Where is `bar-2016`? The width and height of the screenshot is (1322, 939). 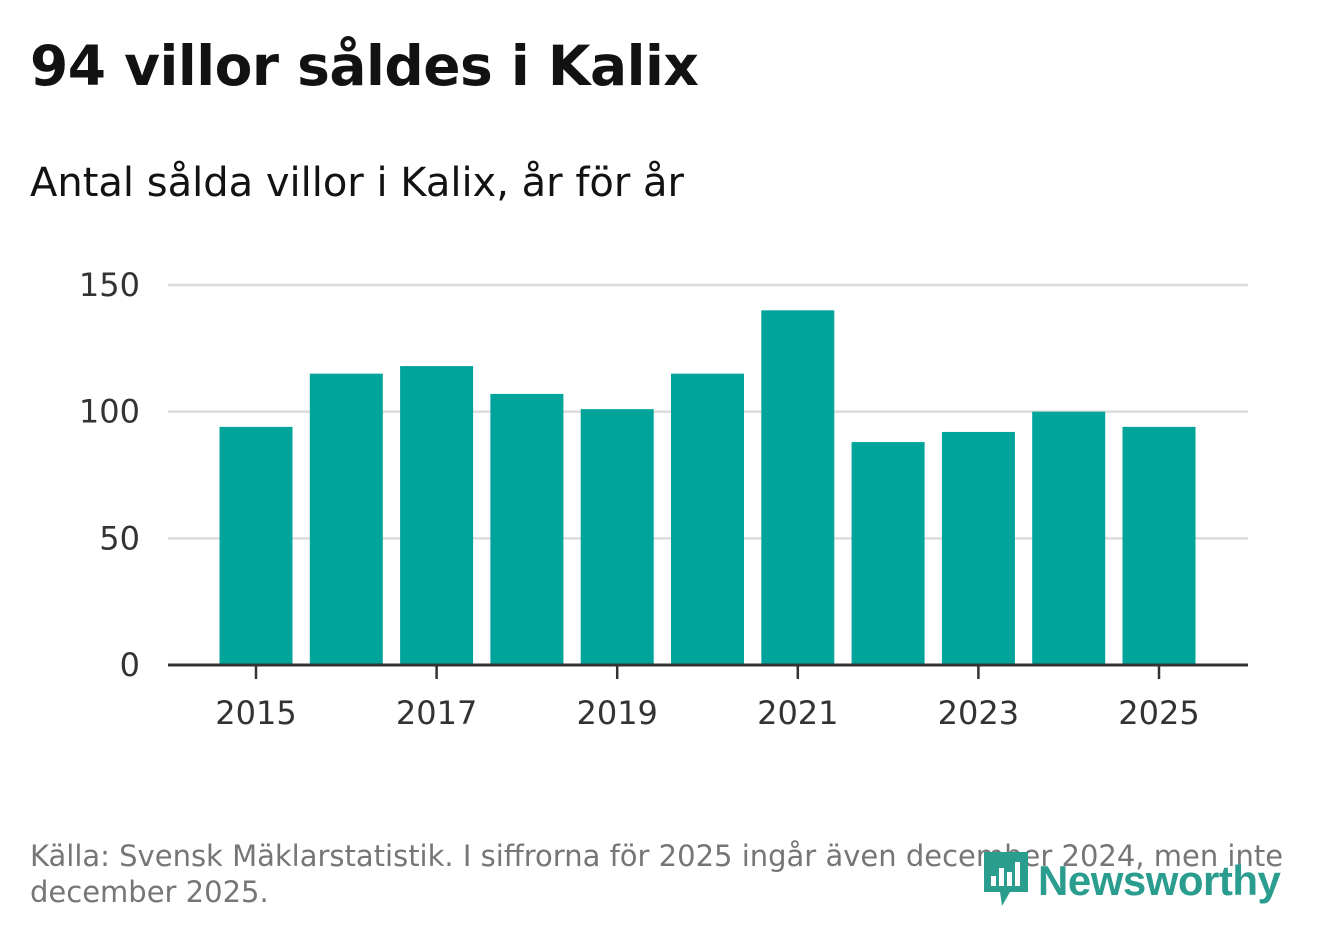 bar-2016 is located at coordinates (346, 519).